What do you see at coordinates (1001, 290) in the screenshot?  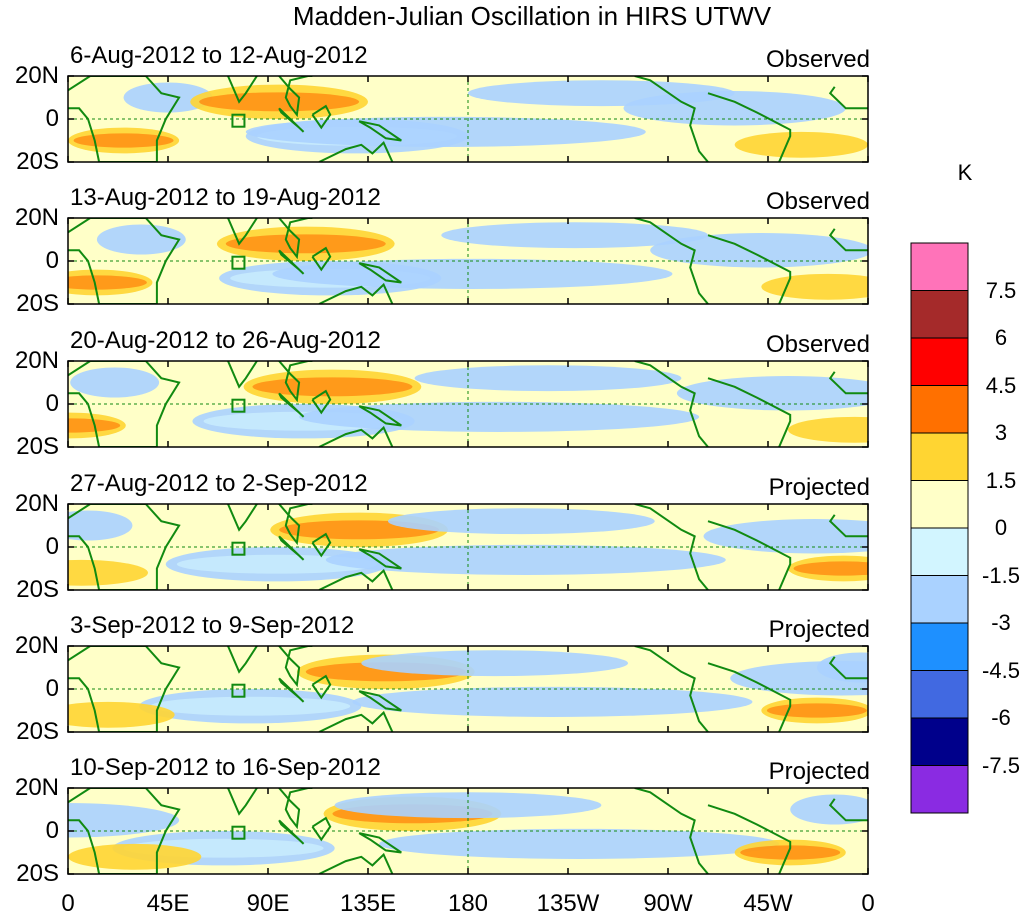 I see `colorbar-label: 7.5` at bounding box center [1001, 290].